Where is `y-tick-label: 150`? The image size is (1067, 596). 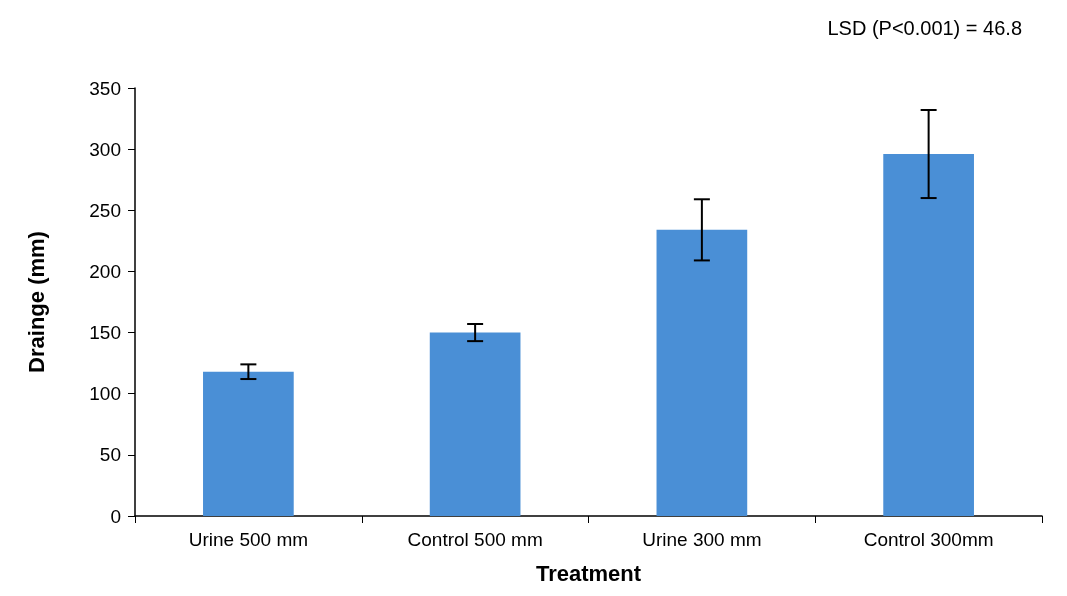
y-tick-label: 150 is located at coordinates (105, 333).